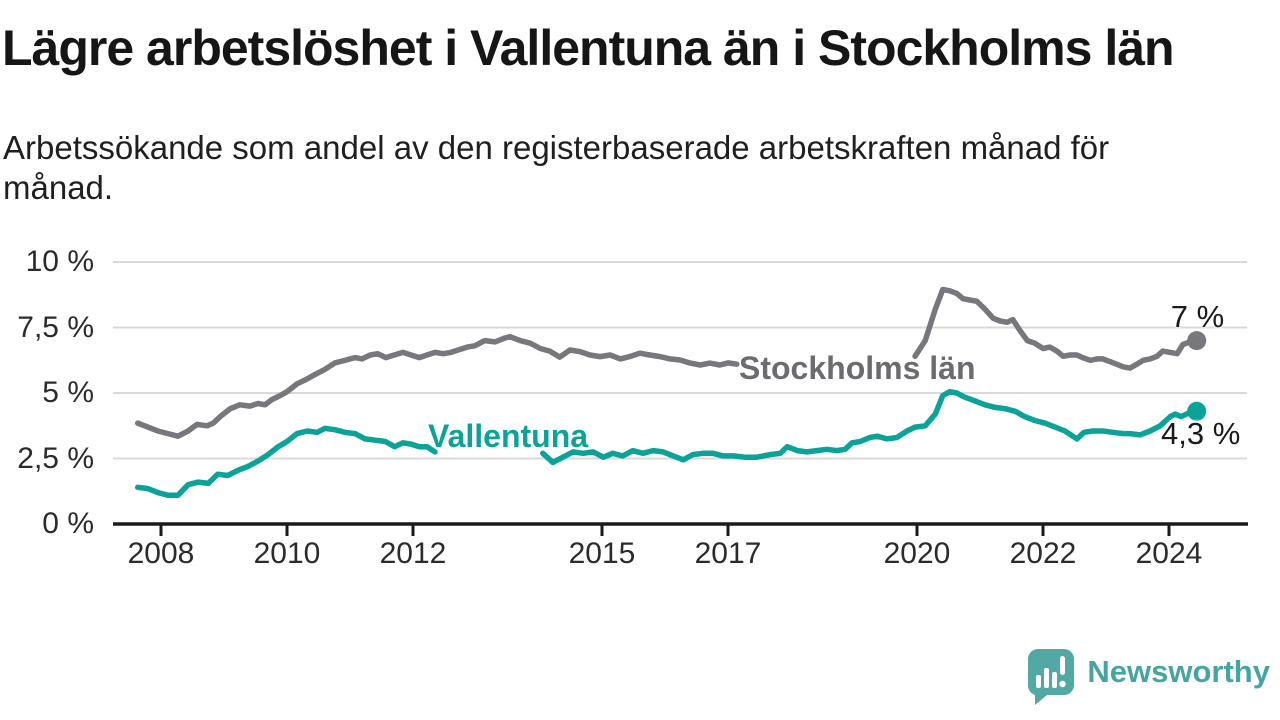  What do you see at coordinates (1197, 411) in the screenshot?
I see `series-end-dot-vallentuna` at bounding box center [1197, 411].